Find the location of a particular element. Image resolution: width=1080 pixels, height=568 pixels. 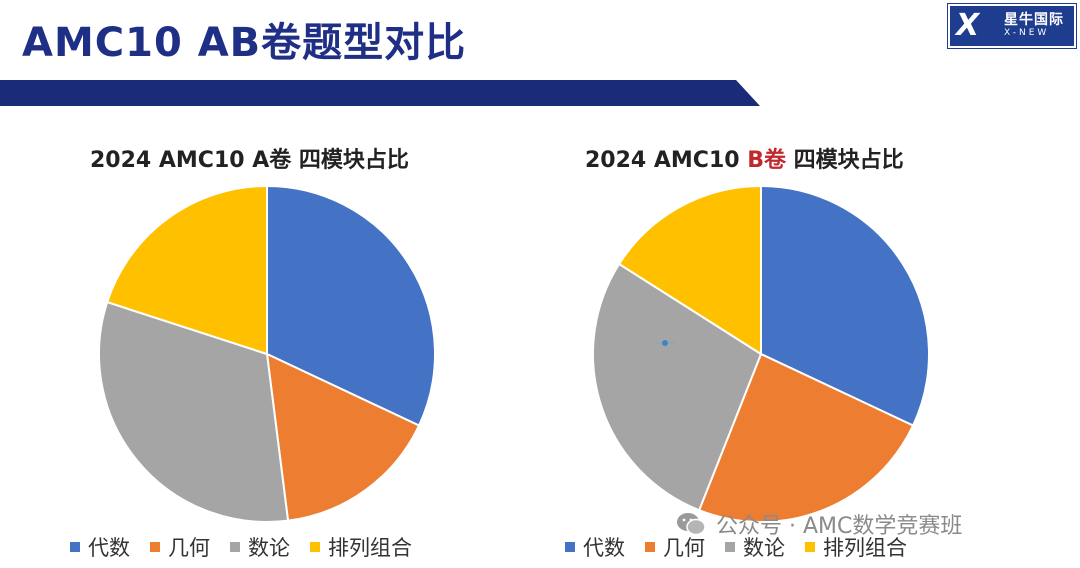

page-title: AMC10 AB卷题型对比 is located at coordinates (244, 43).